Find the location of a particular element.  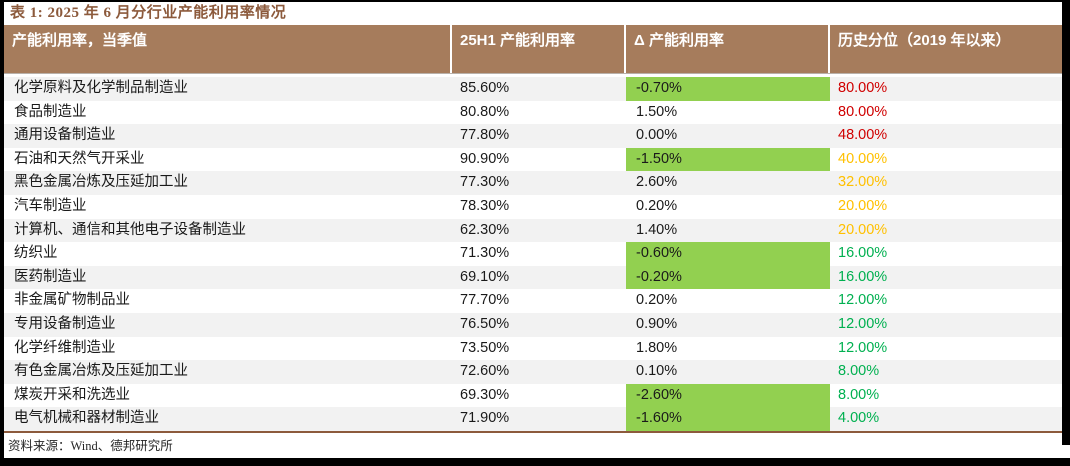

h1-utilization-value: 71.90% is located at coordinates (485, 418).